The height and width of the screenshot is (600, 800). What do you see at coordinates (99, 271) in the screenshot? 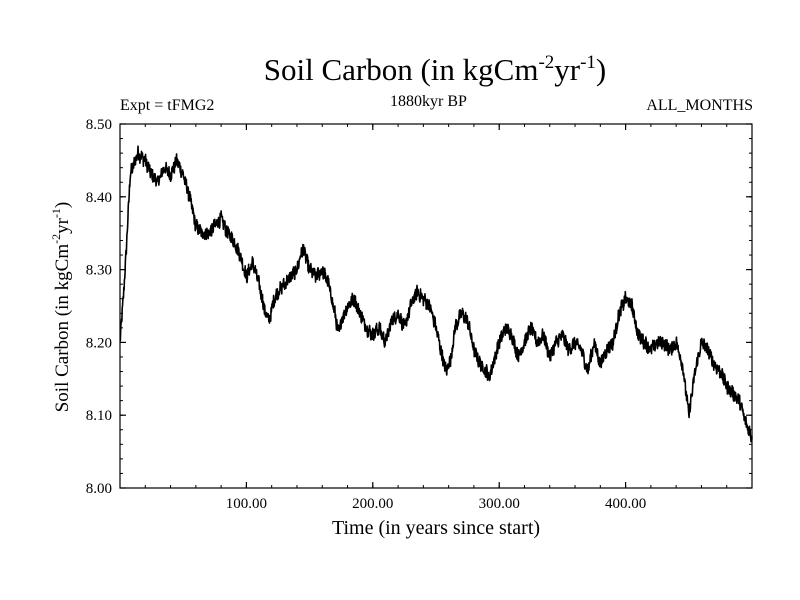
I see `y-tick-label: 8.30` at bounding box center [99, 271].